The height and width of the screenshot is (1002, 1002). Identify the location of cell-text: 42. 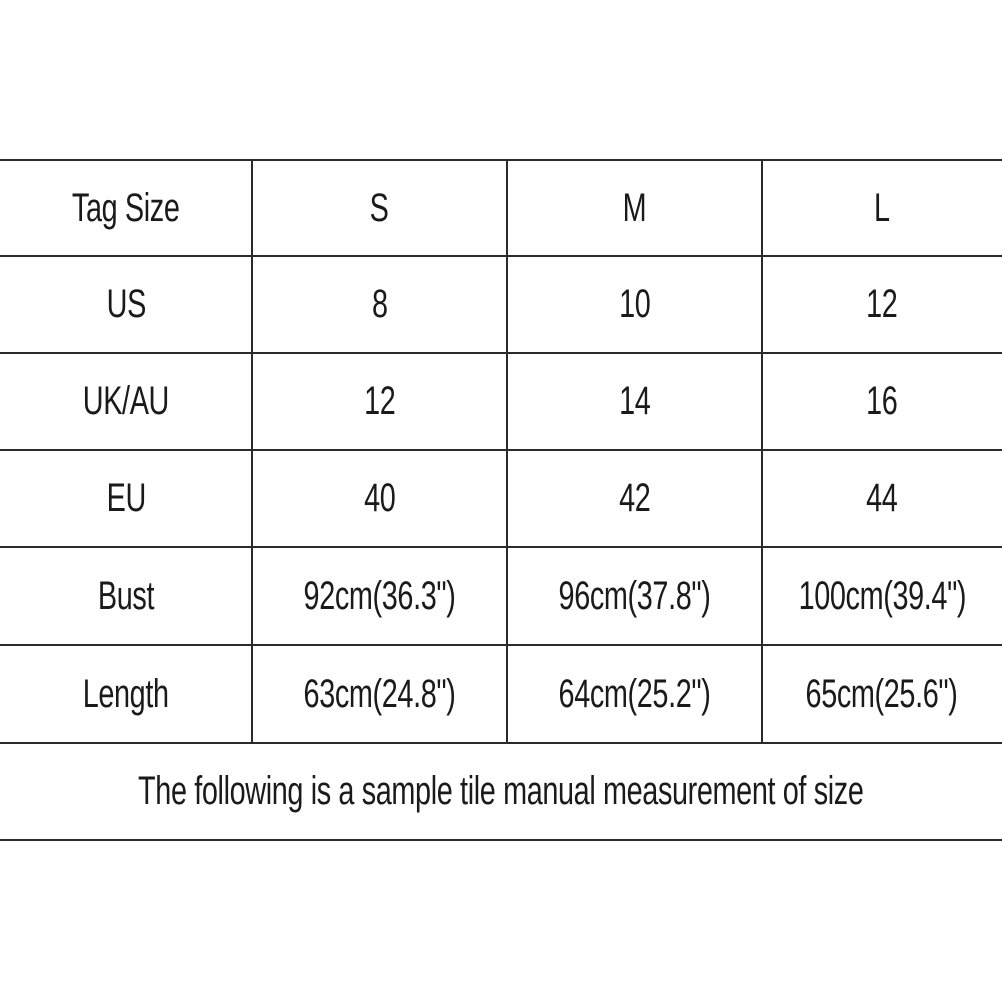
(634, 498).